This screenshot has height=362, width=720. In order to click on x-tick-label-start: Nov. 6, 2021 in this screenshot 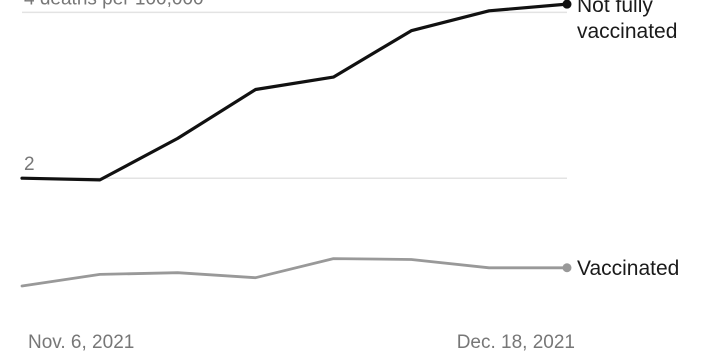, I will do `click(81, 342)`.